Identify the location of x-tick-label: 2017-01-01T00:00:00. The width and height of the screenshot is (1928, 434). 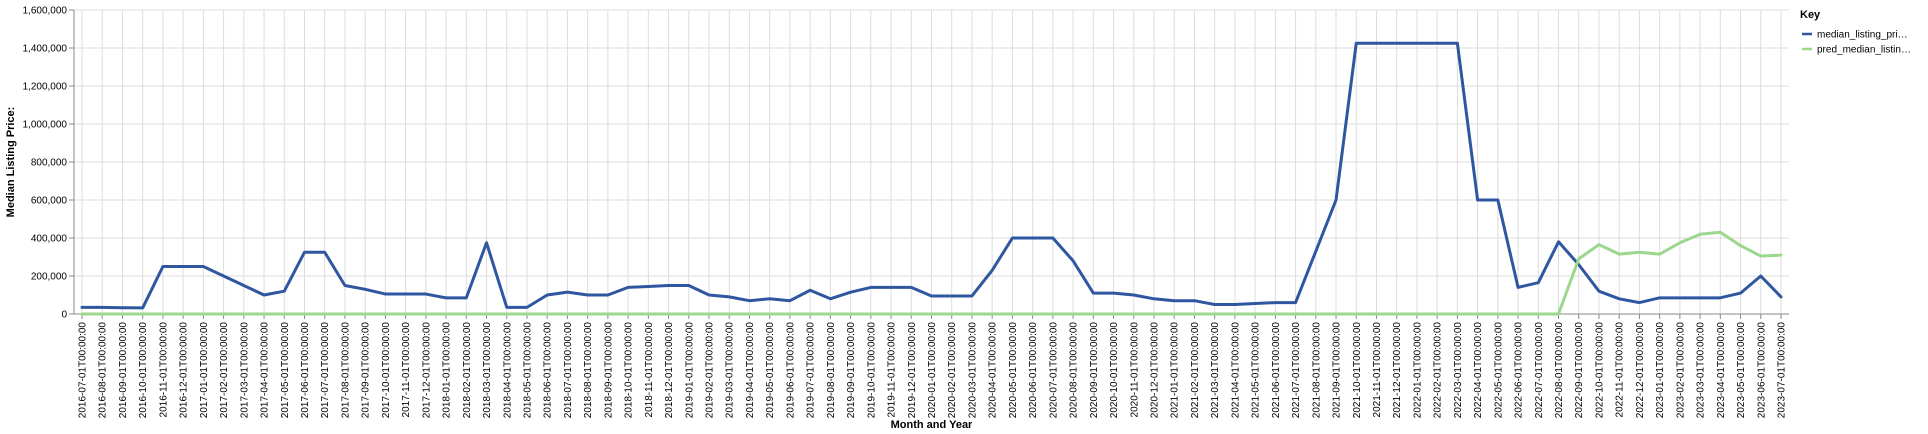
(204, 370).